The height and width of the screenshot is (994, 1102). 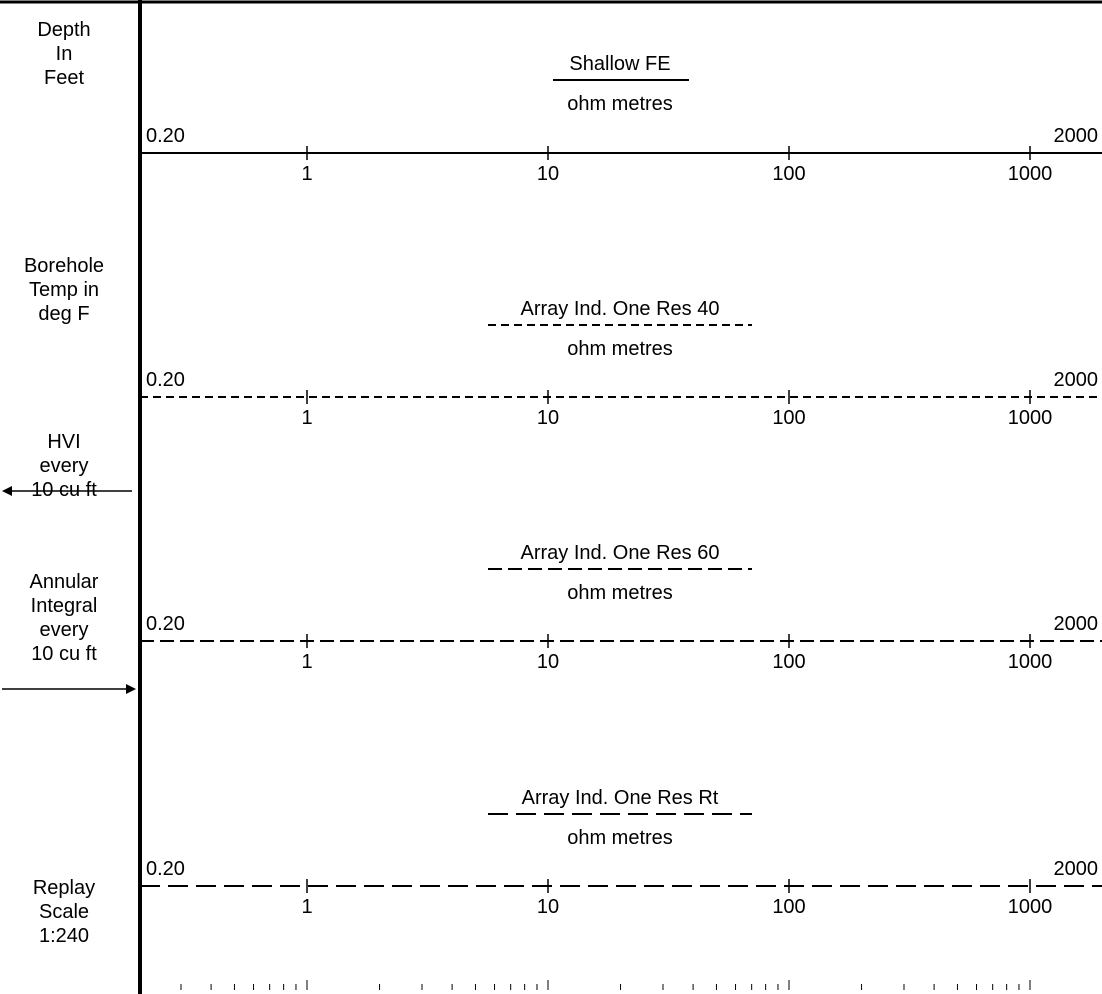 What do you see at coordinates (1030, 418) in the screenshot?
I see `track-2-tick-label-1000: 1000` at bounding box center [1030, 418].